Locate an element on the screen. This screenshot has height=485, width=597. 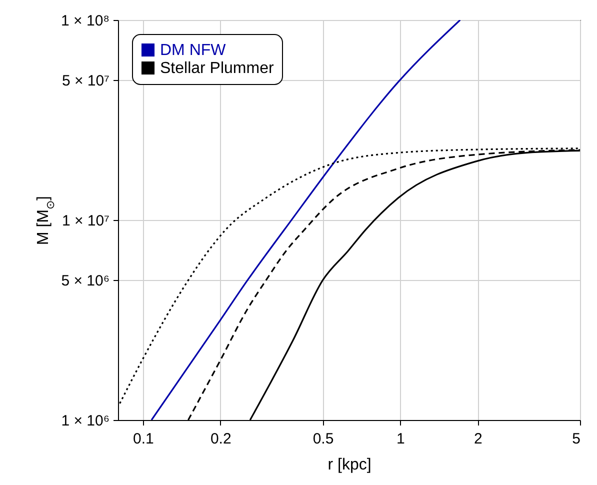
x-tick-label: 0.2 is located at coordinates (221, 439).